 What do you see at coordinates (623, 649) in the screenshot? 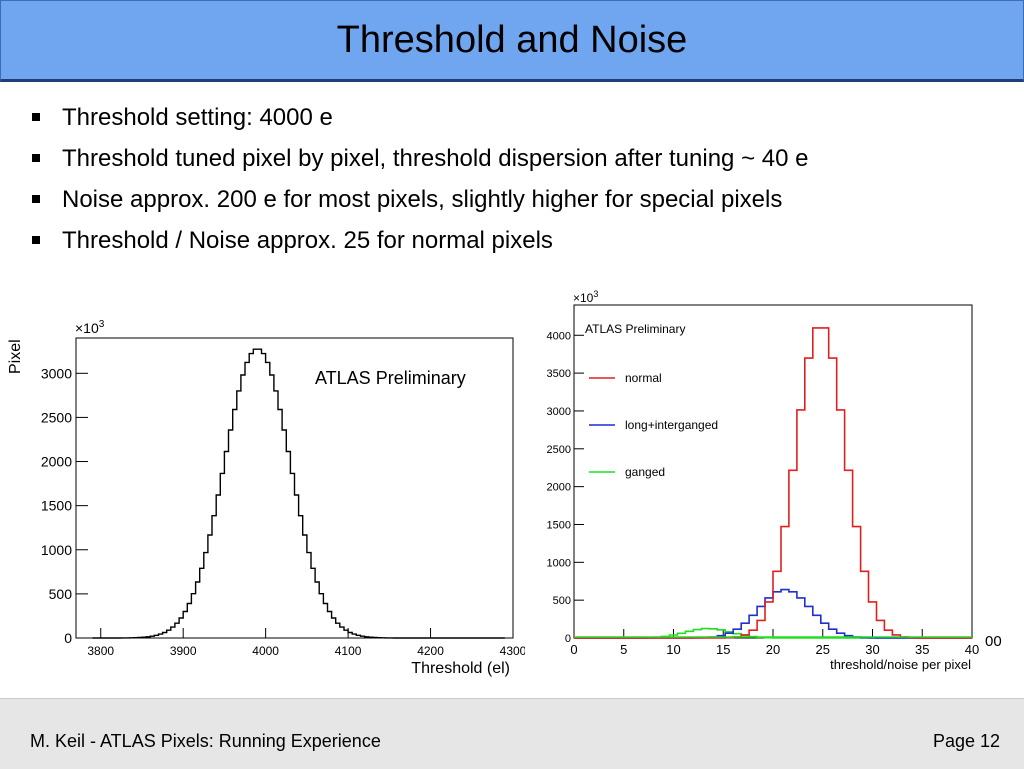
I see `x-tick-label: 5` at bounding box center [623, 649].